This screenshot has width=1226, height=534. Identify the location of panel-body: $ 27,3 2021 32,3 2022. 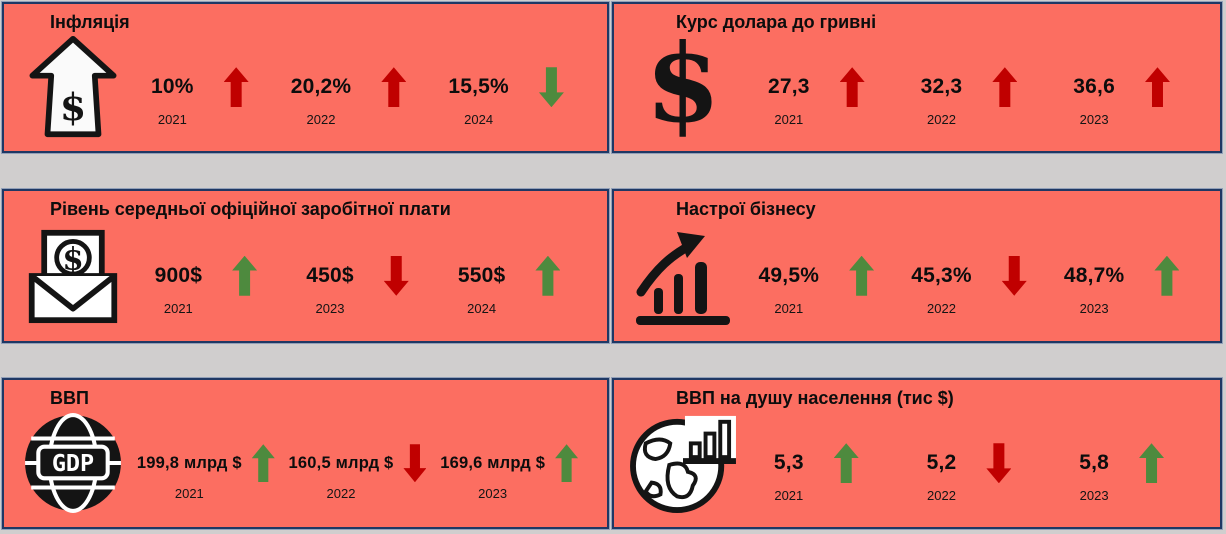
(917, 84).